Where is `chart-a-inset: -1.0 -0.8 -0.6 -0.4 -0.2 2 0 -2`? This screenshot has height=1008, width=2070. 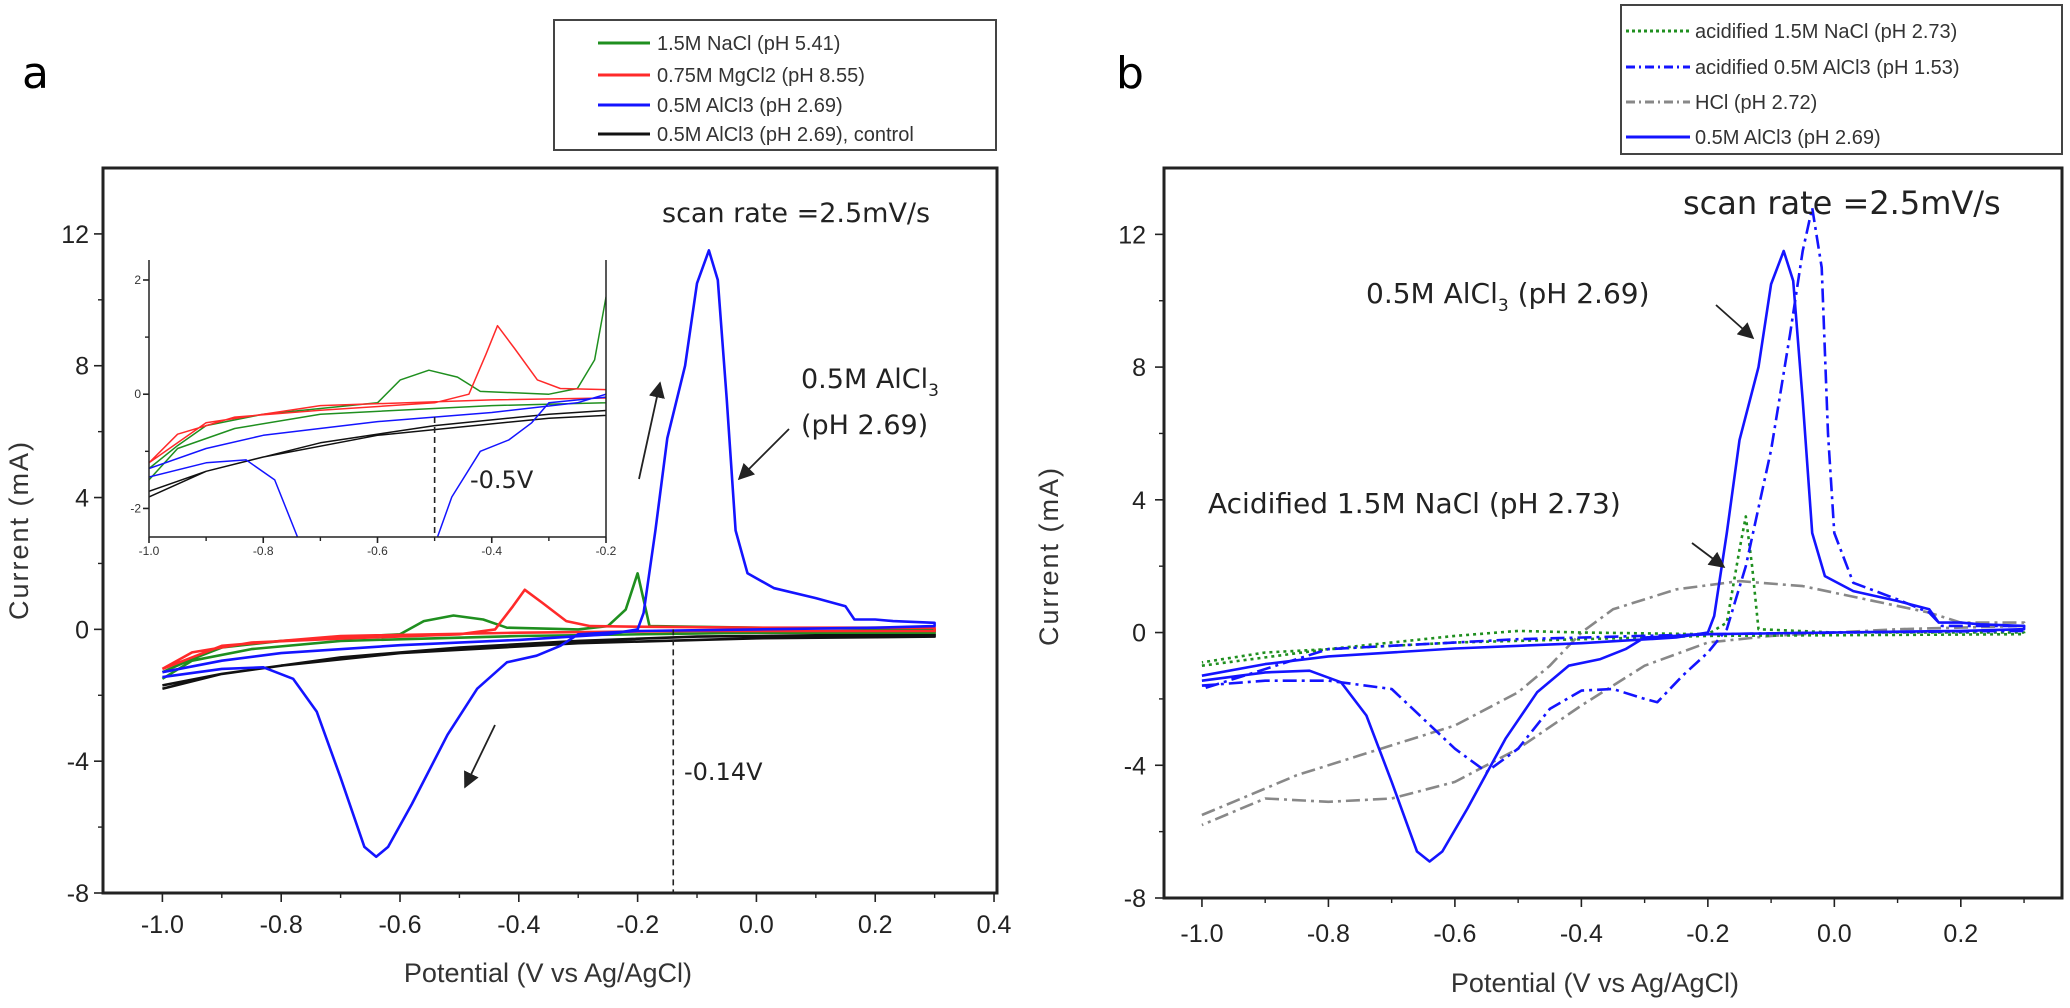
chart-a-inset: -1.0 -0.8 -0.6 -0.4 -0.2 2 0 -2 is located at coordinates (373, 409).